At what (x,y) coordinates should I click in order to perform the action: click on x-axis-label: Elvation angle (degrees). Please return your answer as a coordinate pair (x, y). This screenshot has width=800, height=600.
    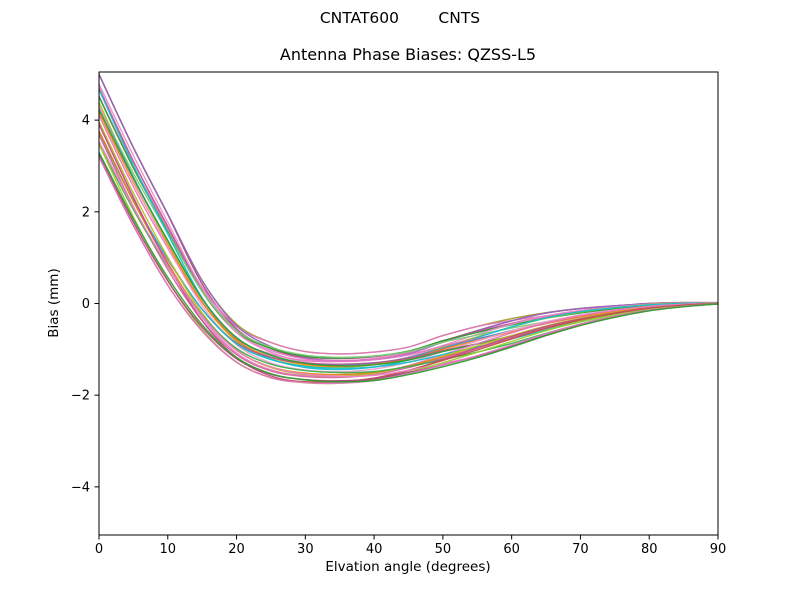
    Looking at the image, I should click on (407, 567).